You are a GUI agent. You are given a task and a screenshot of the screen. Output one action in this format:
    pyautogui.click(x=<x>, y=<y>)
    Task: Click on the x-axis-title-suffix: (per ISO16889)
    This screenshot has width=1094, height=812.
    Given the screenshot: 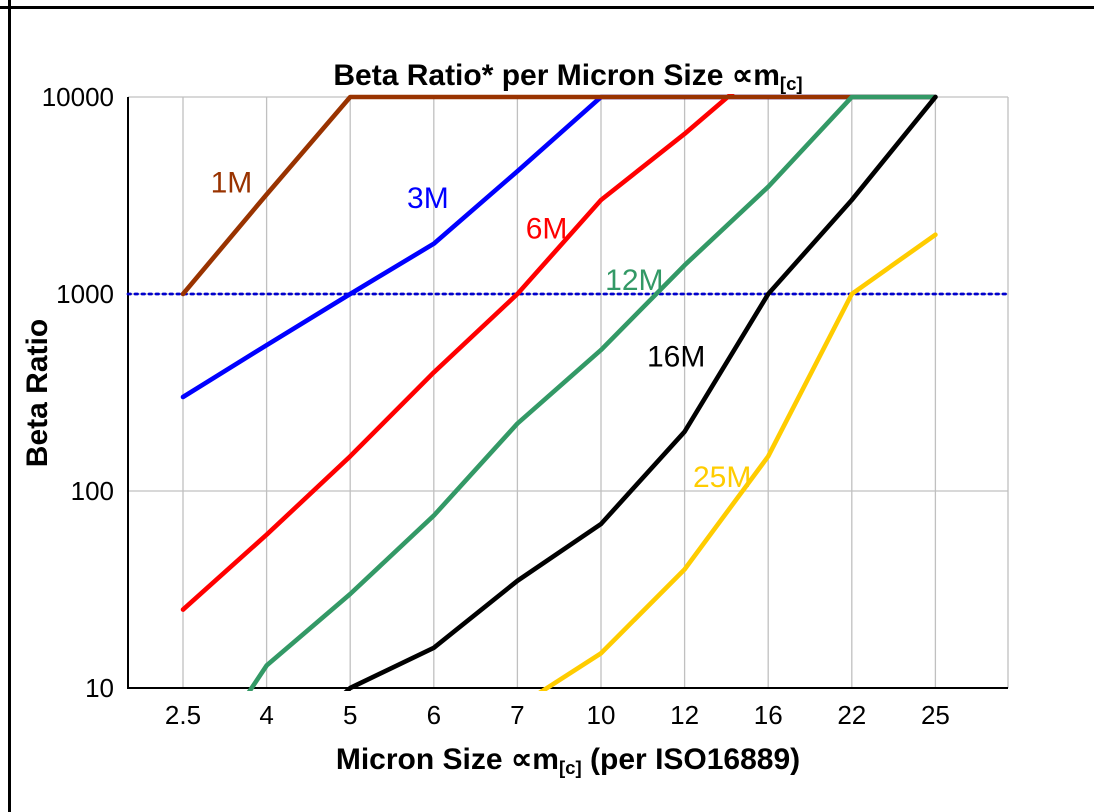 What is the action you would take?
    pyautogui.click(x=691, y=759)
    